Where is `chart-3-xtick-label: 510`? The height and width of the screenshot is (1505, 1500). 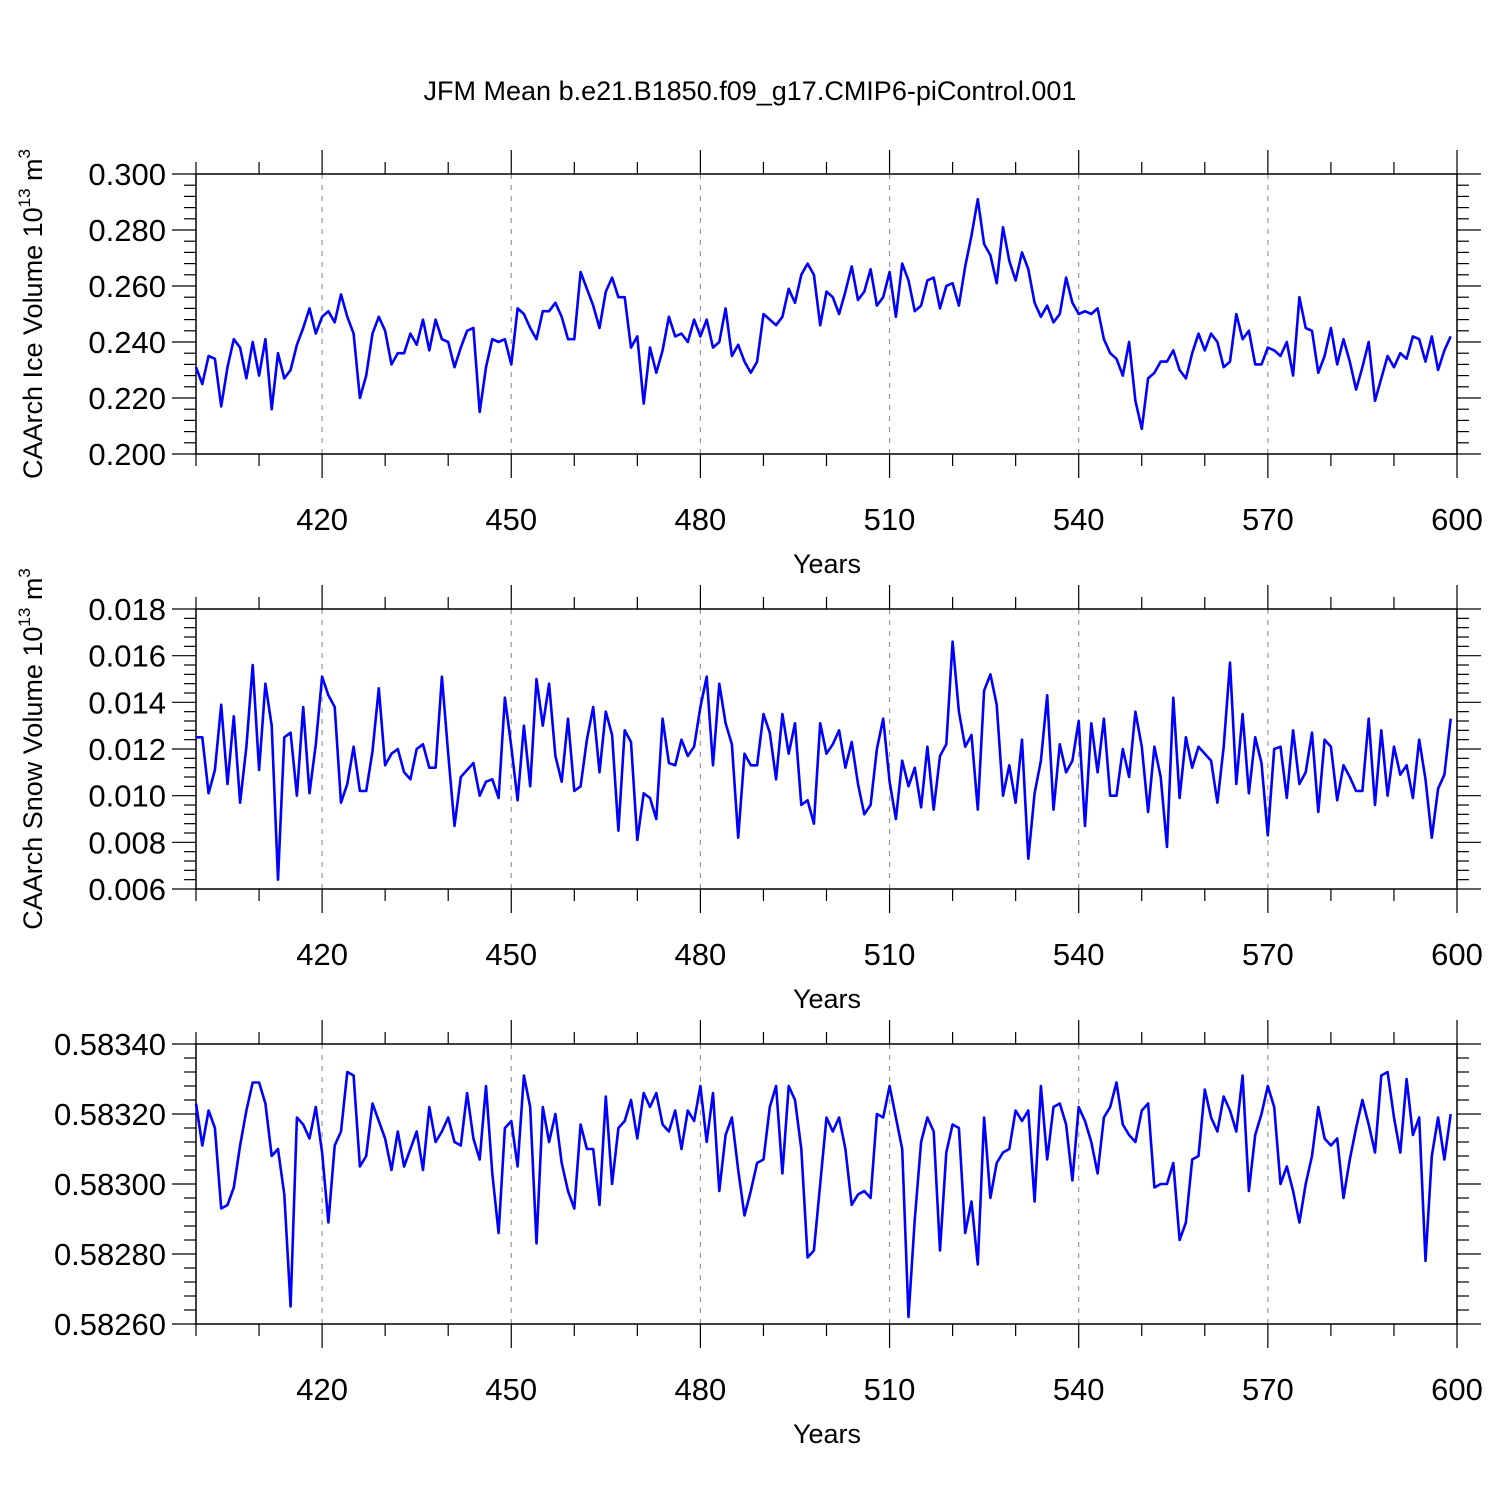 chart-3-xtick-label: 510 is located at coordinates (890, 1389).